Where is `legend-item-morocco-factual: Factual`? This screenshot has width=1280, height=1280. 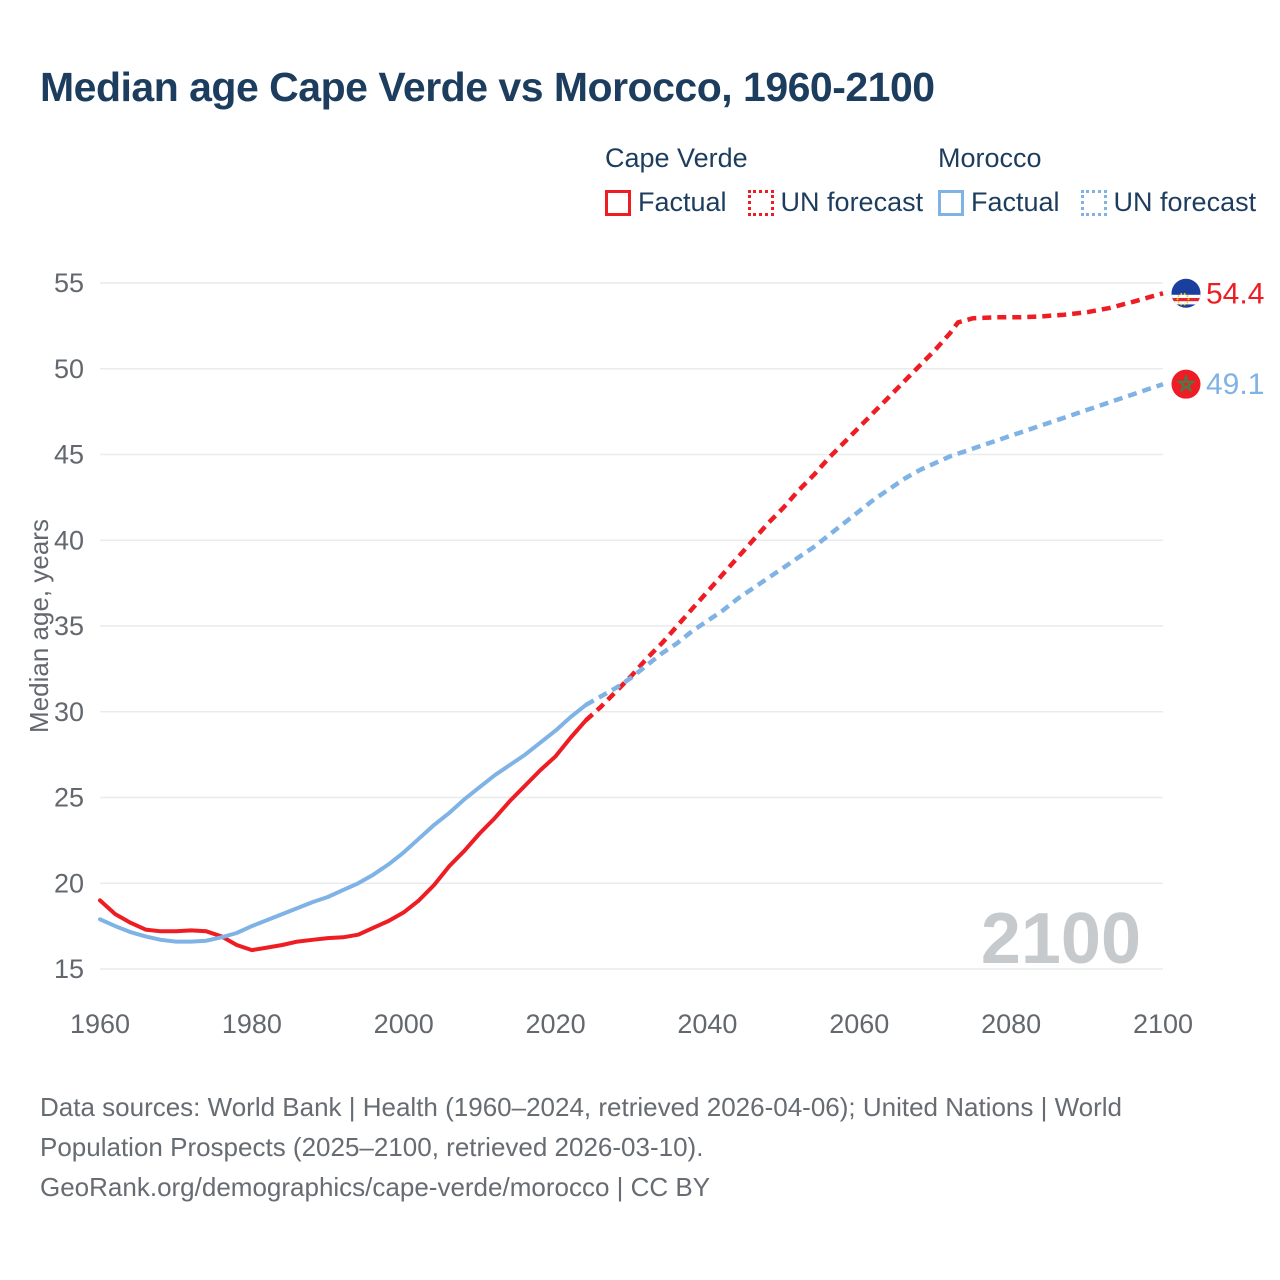
legend-item-morocco-factual: Factual is located at coordinates (999, 202).